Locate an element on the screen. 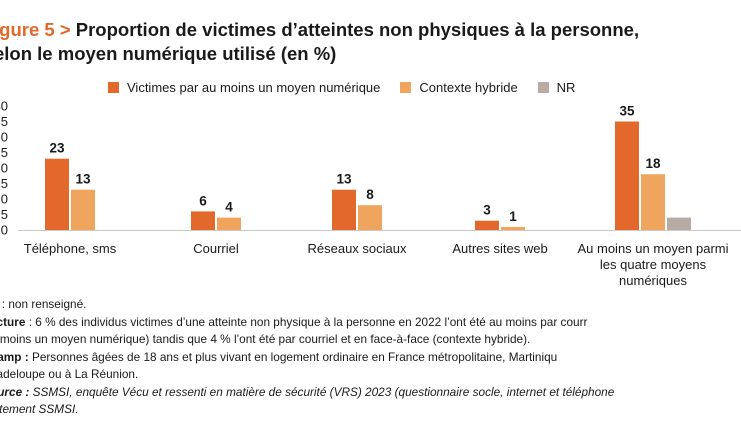 The image size is (741, 431). bar-nr is located at coordinates (679, 223).